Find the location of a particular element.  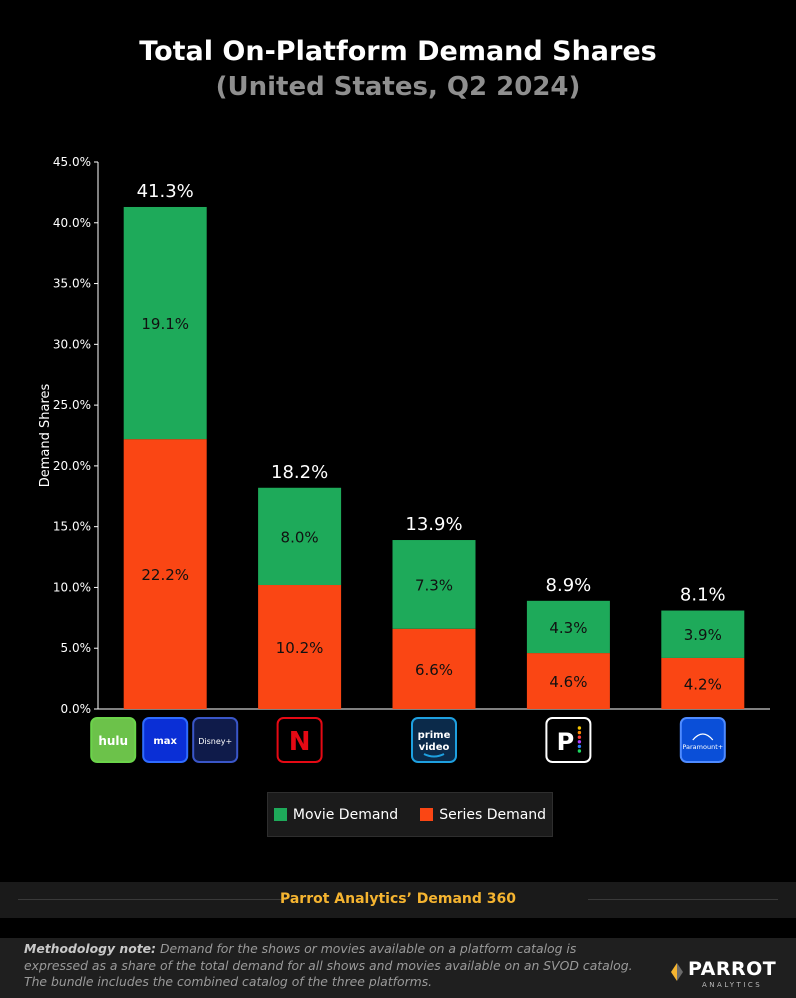

brand-name: PARROT is located at coordinates (732, 969).